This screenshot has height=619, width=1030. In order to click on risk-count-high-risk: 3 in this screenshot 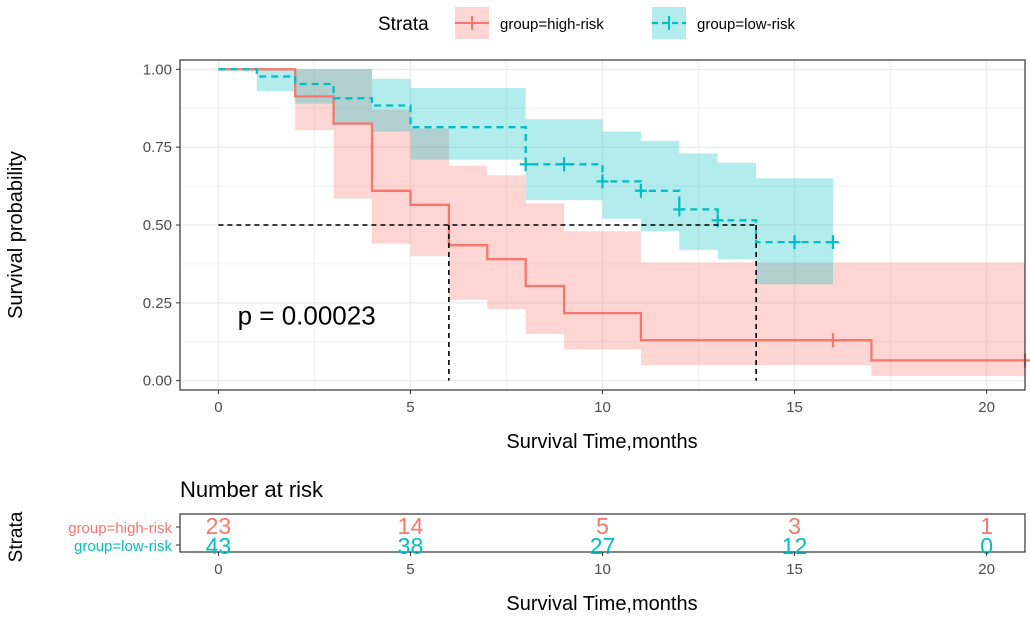, I will do `click(794, 526)`.